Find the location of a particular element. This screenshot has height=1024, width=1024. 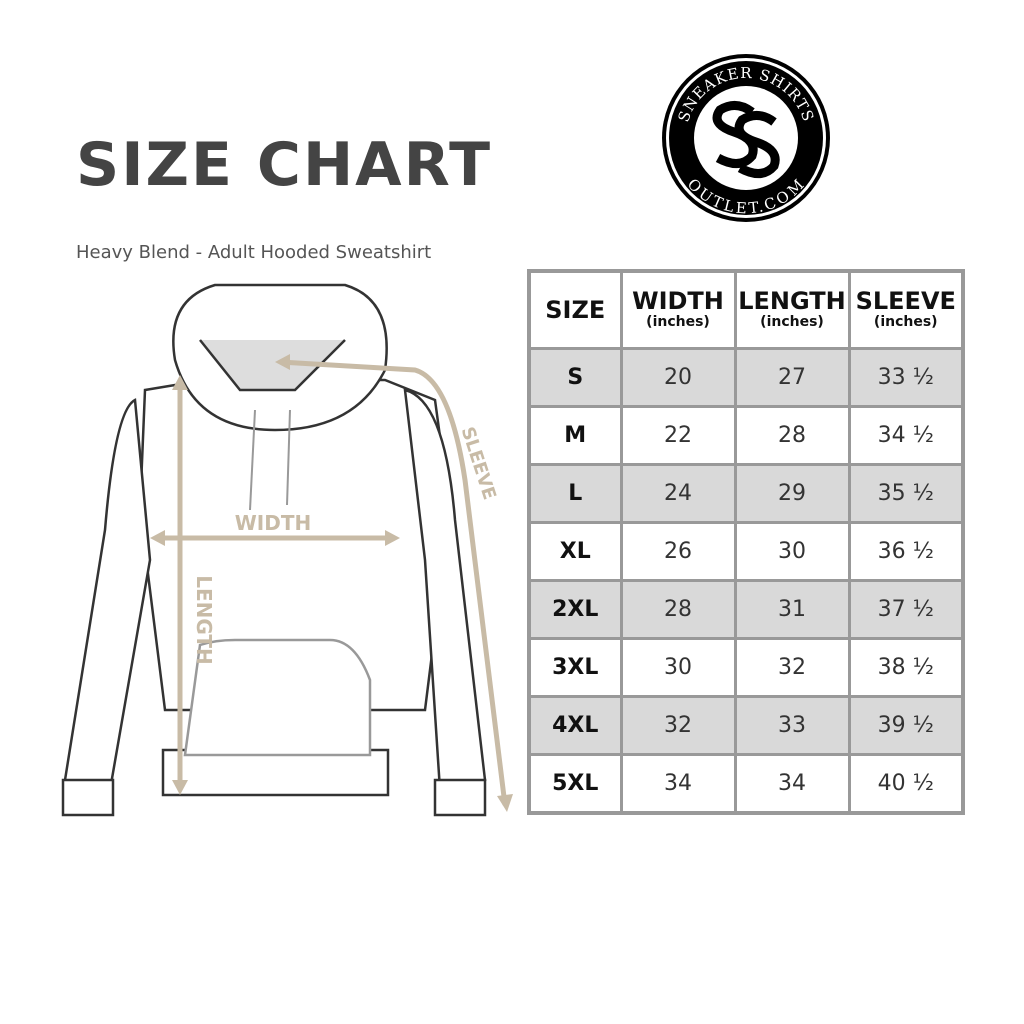

sleeve-arrow is located at coordinates (393, 582).